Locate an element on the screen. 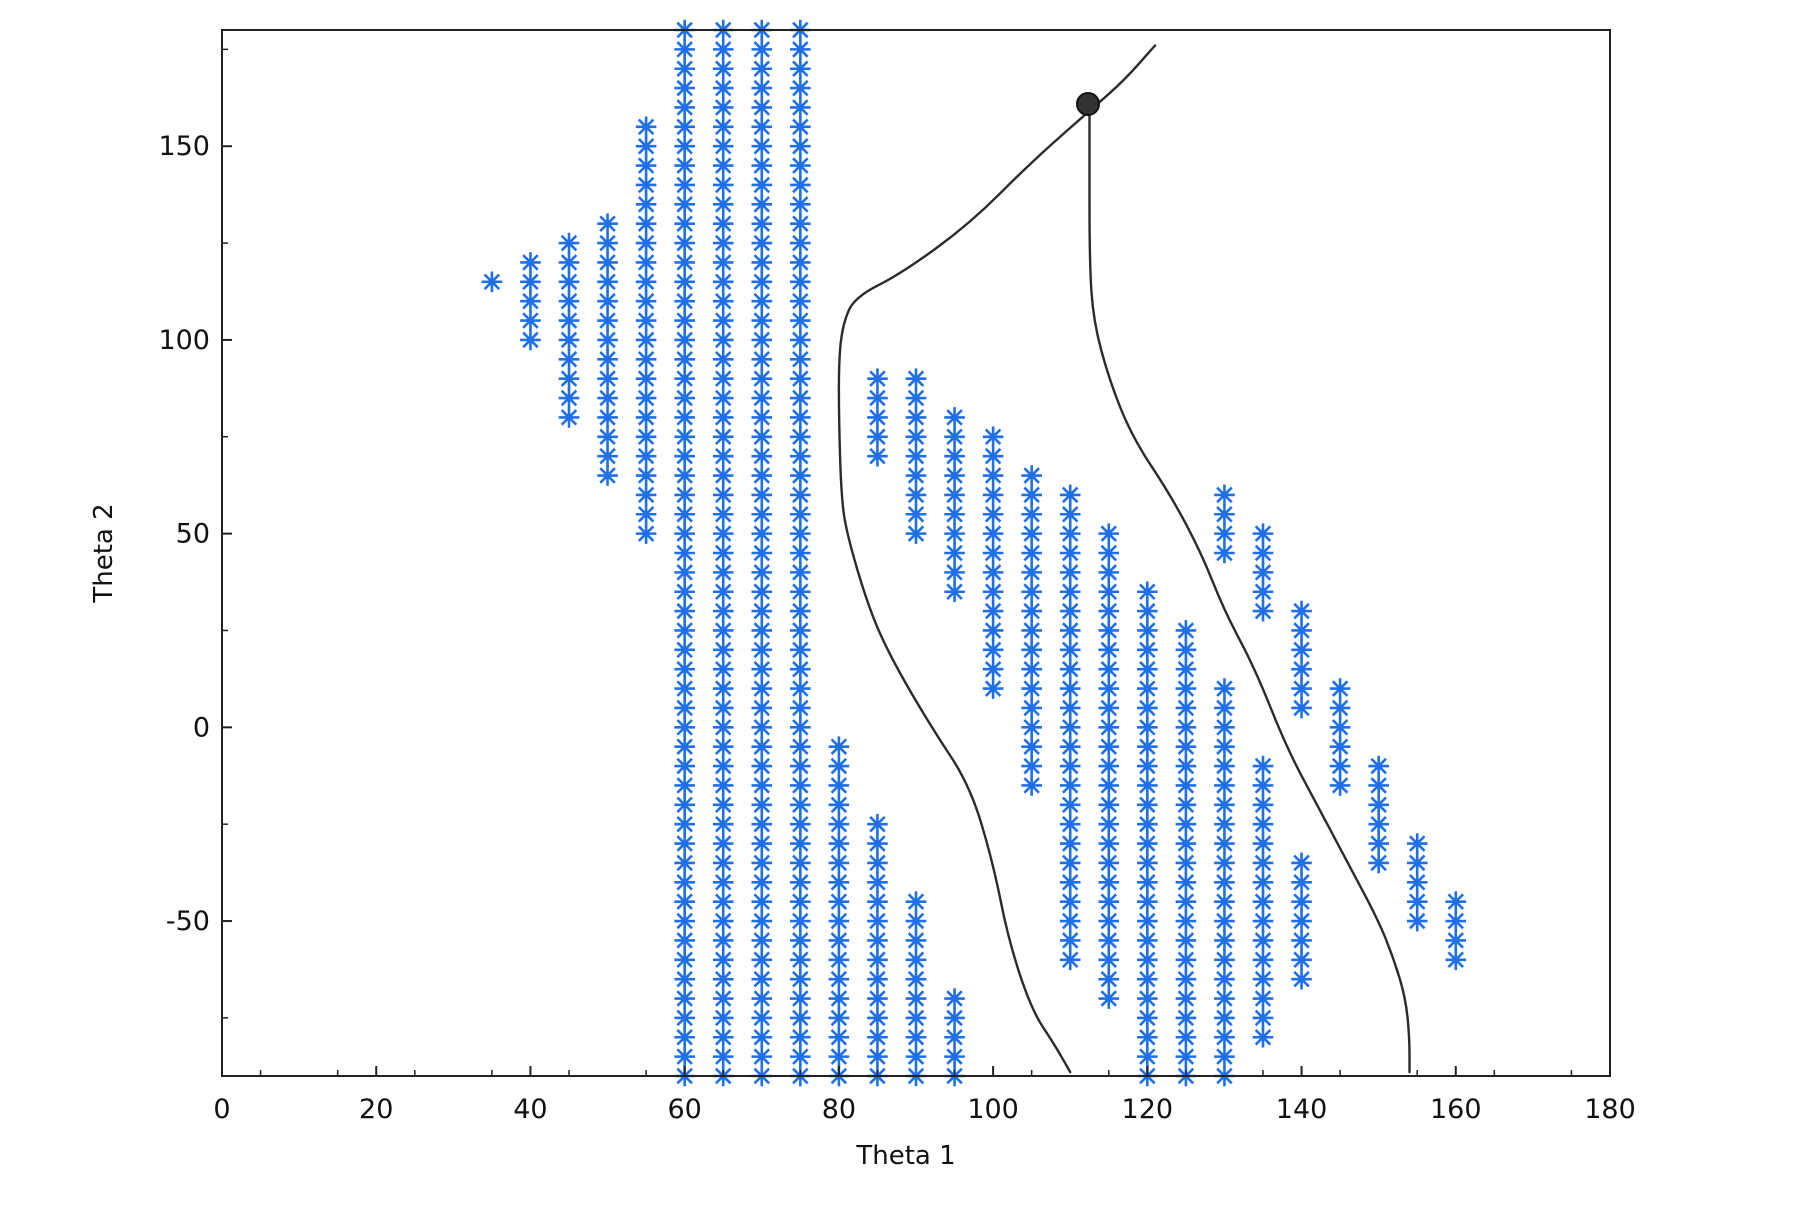 The image size is (1808, 1216). y-tick-label: 50 is located at coordinates (193, 534).